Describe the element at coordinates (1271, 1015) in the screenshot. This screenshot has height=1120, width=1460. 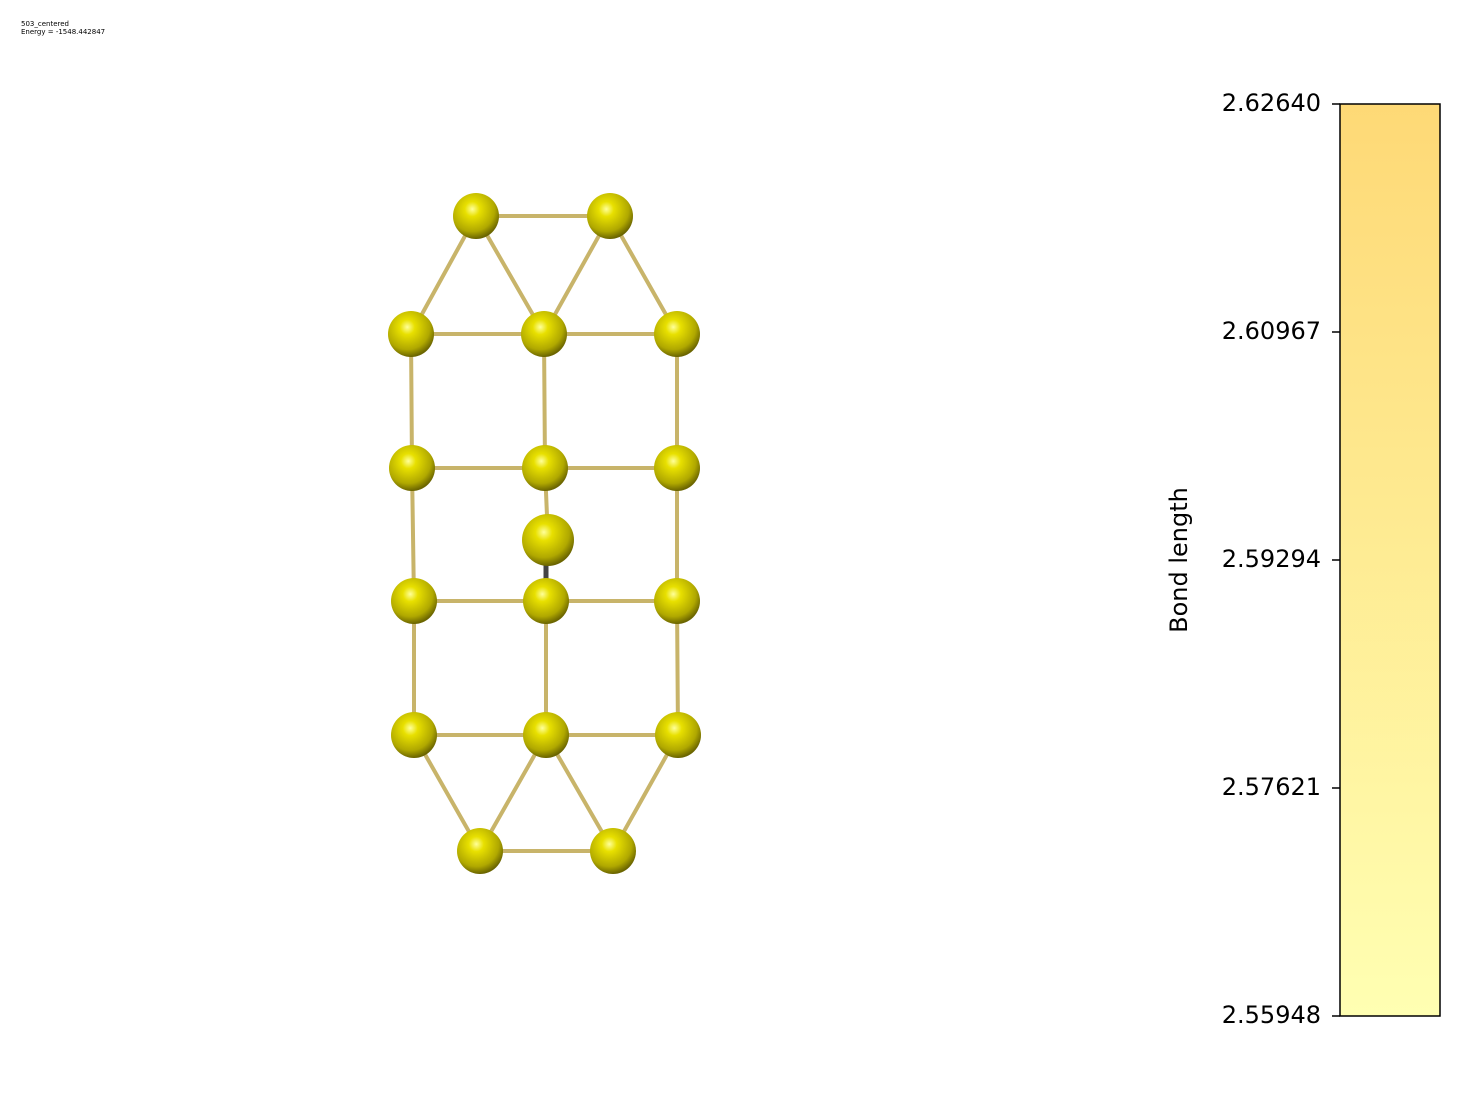
I see `tick-label: 2.55948` at that location.